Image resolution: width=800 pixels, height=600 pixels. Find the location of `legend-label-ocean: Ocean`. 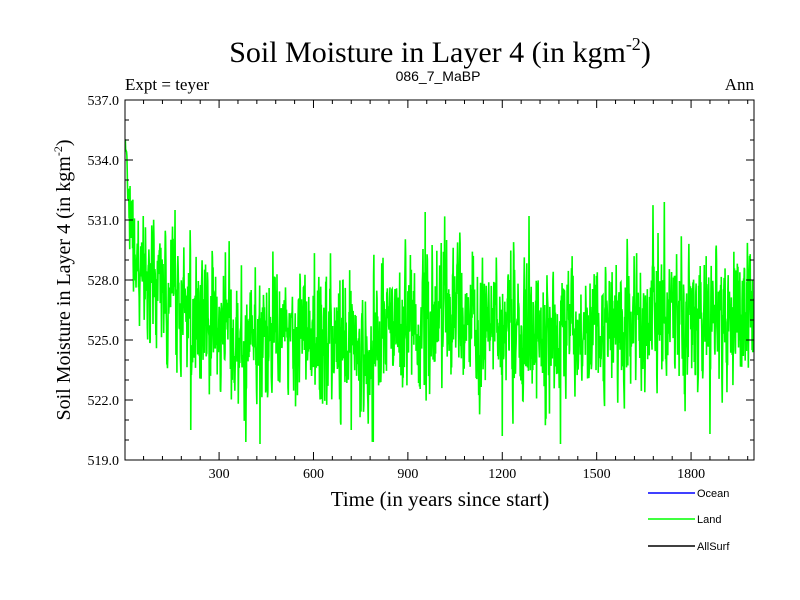

legend-label-ocean: Ocean is located at coordinates (713, 494).